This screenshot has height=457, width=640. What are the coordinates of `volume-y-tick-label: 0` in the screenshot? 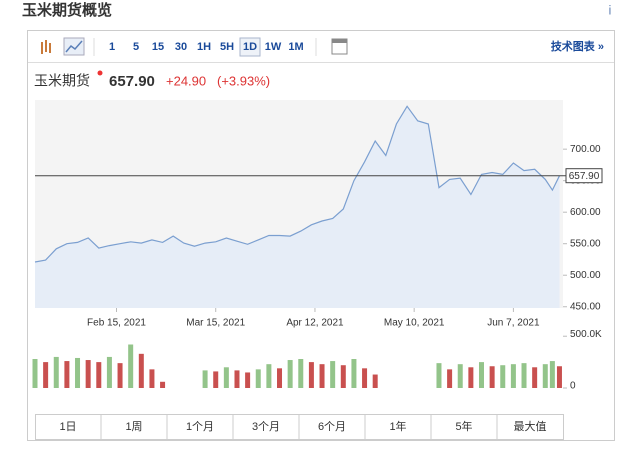 It's located at (573, 386).